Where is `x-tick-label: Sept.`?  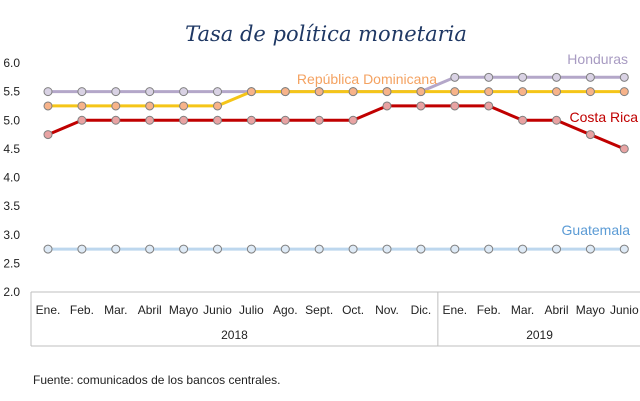 x-tick-label: Sept. is located at coordinates (319, 310).